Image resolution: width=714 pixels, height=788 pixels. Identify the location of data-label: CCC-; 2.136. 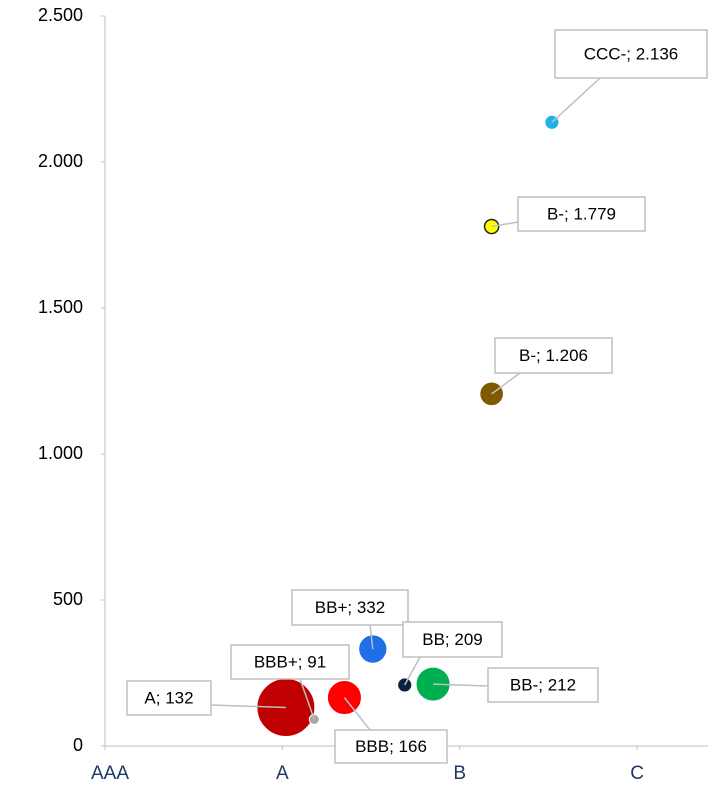
(631, 53).